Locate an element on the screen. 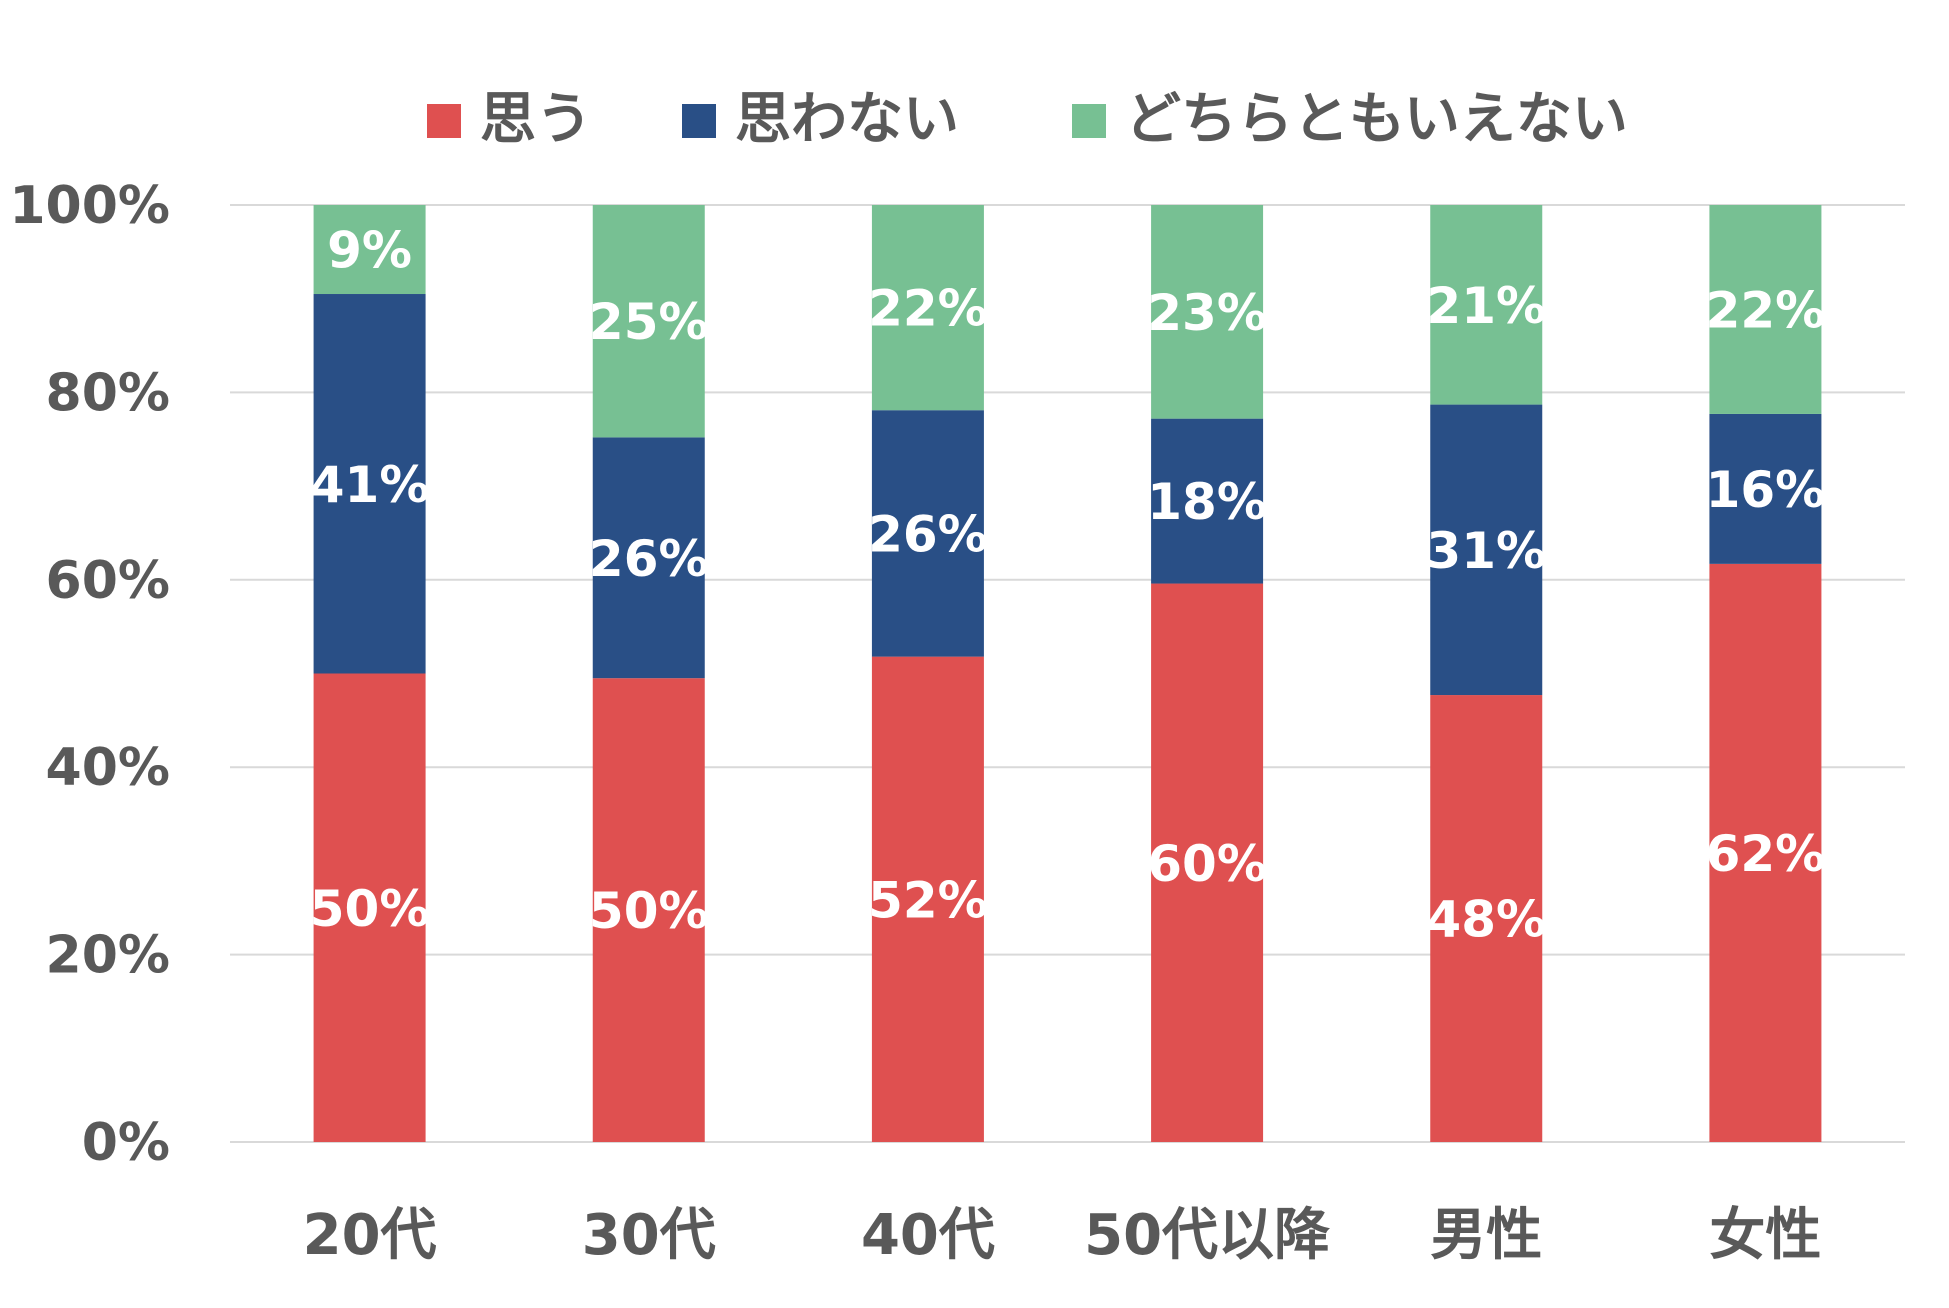  data-label-disagree-4: 31% is located at coordinates (1486, 551).